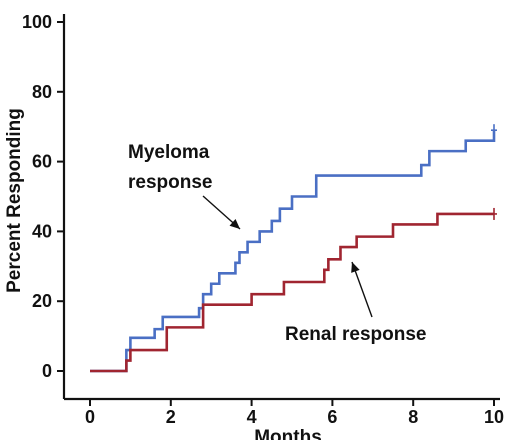  Describe the element at coordinates (170, 182) in the screenshot. I see `annotation-myeloma-line2: response` at that location.